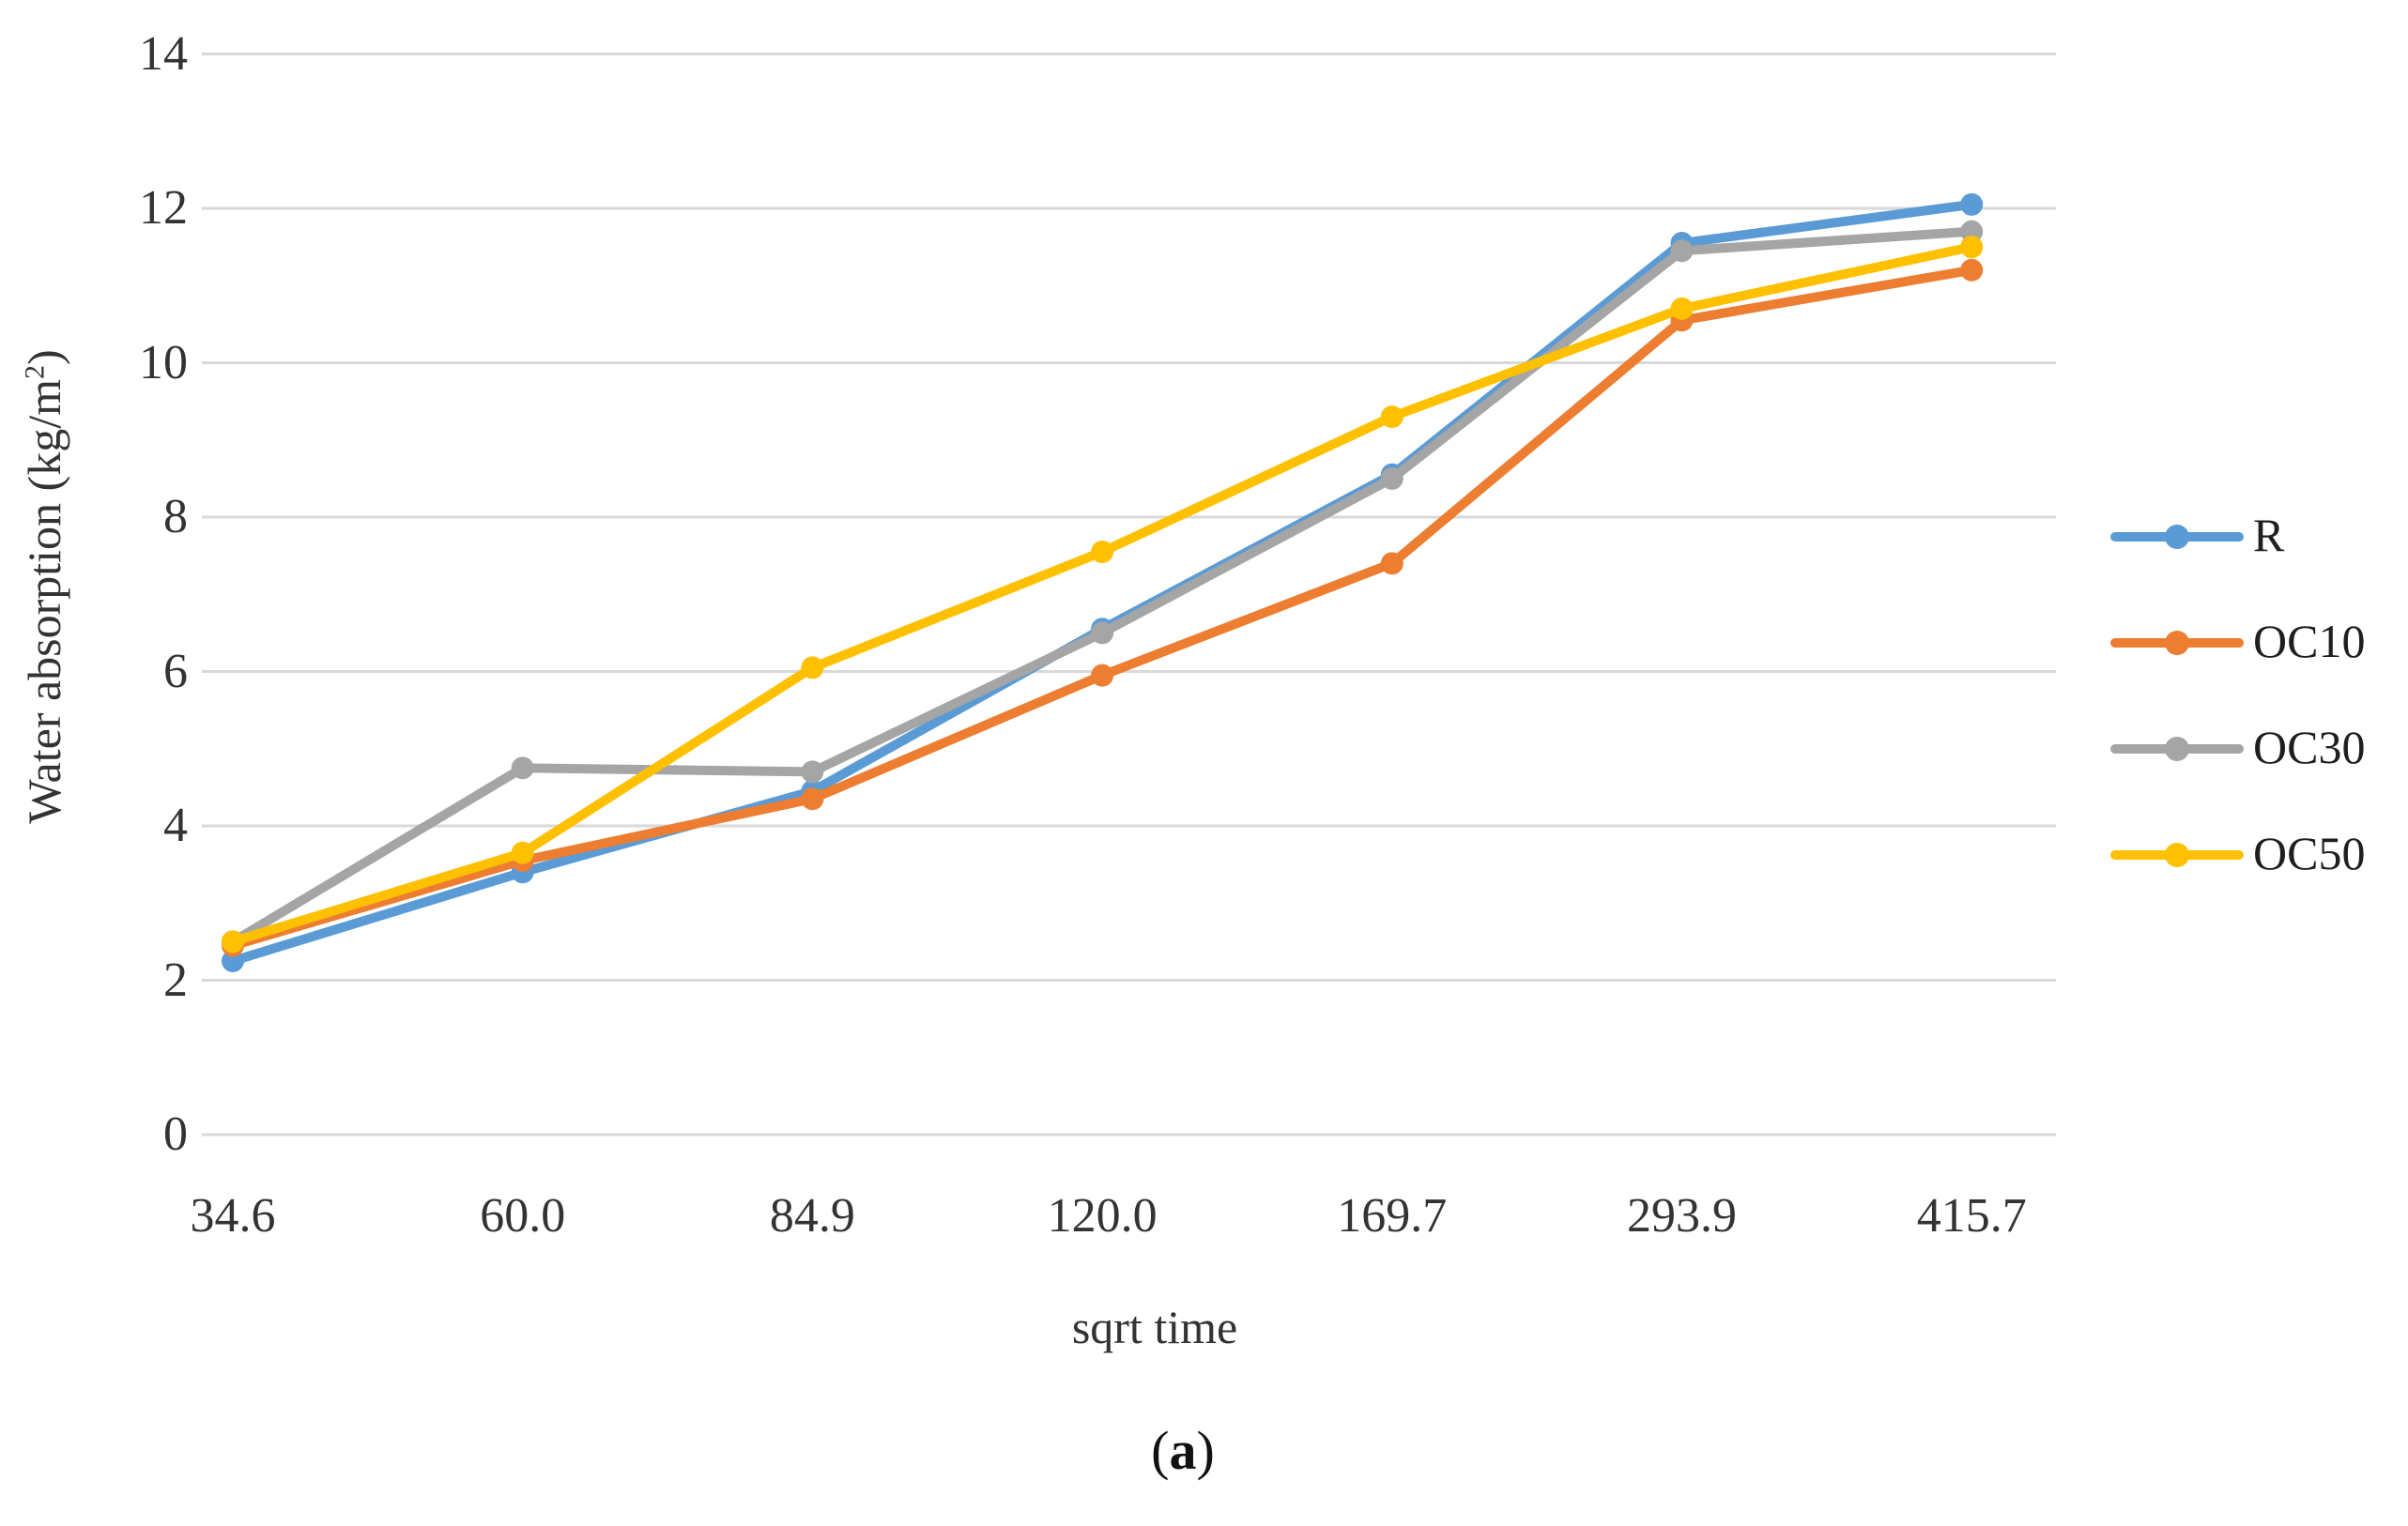  Describe the element at coordinates (163, 208) in the screenshot. I see `y-tick-label-12: 12` at that location.